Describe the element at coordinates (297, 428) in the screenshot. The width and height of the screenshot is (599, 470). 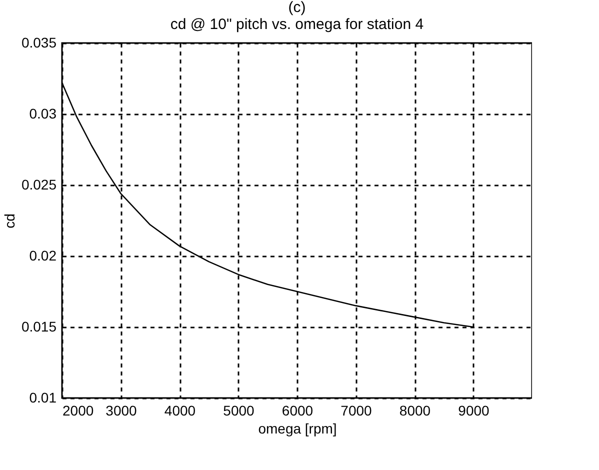
I see `x-axis-title: omega [rpm]` at that location.